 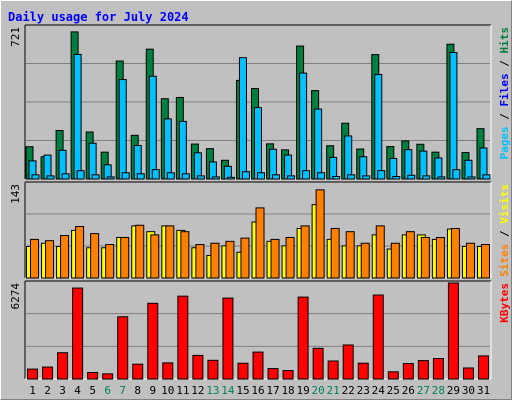 What do you see at coordinates (15, 194) in the screenshot?
I see `usage-middle-ymax-label: 143` at bounding box center [15, 194].